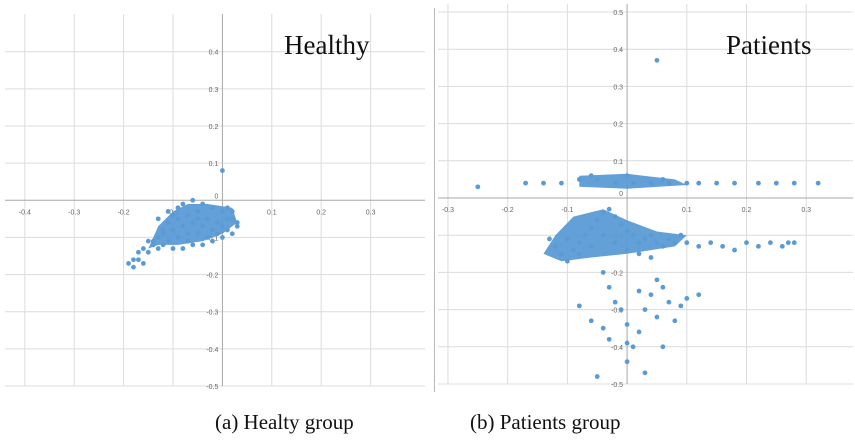 Image resolution: width=855 pixels, height=442 pixels. Describe the element at coordinates (214, 90) in the screenshot. I see `healthy-y-tick-label: 0.3` at that location.